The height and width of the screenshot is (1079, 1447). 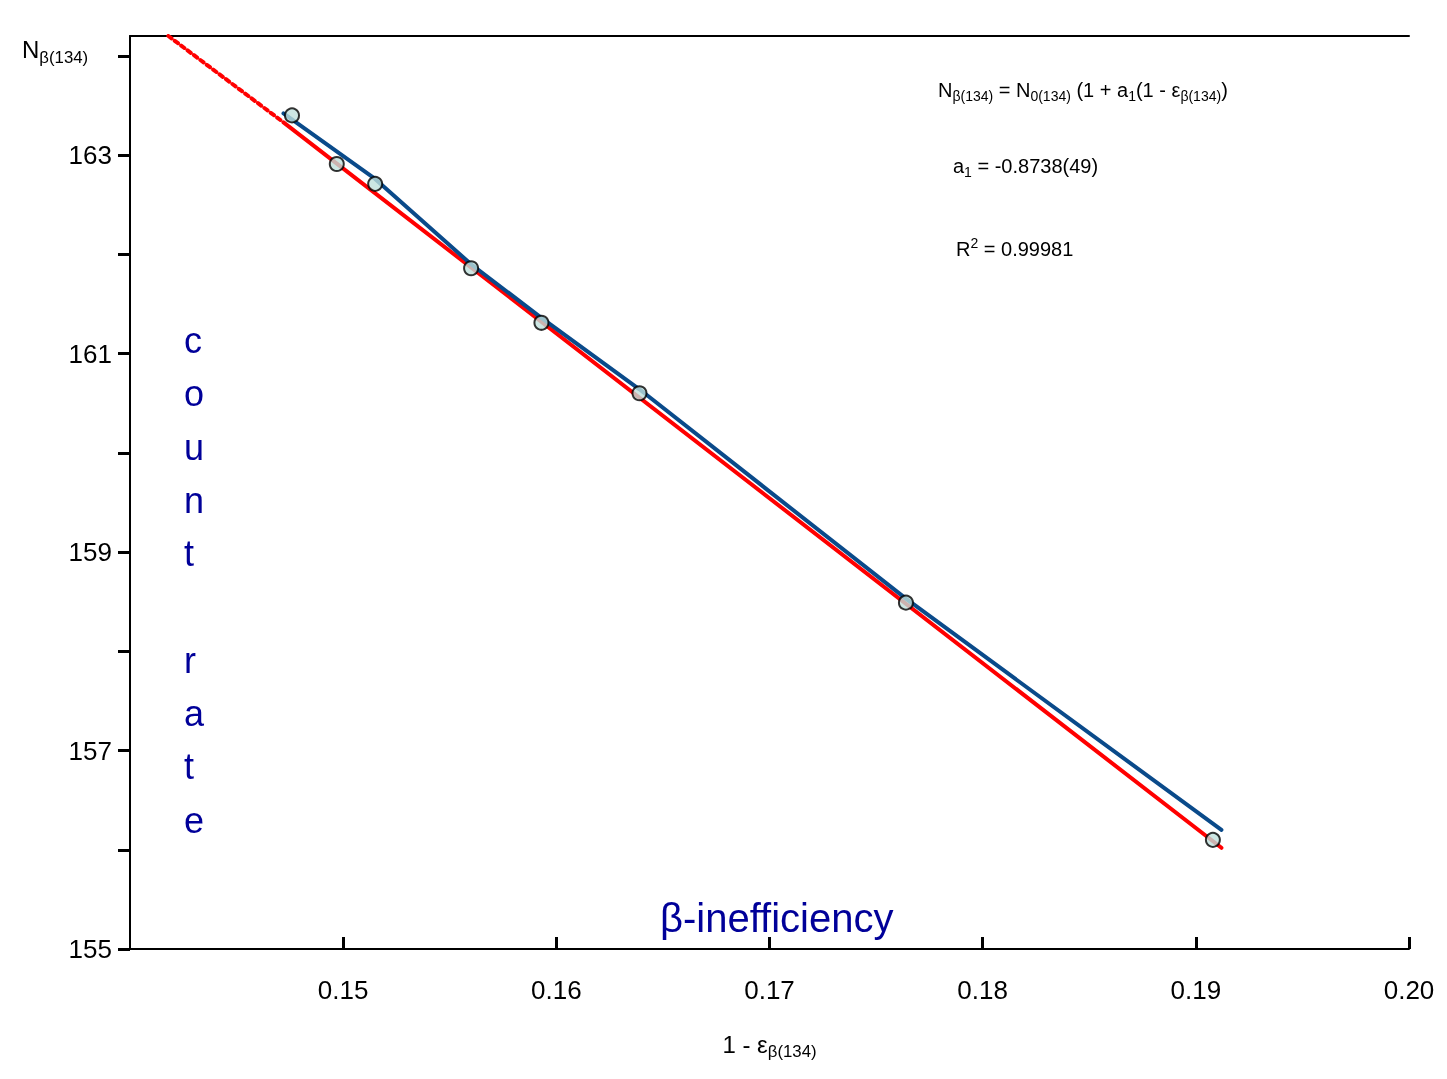 What do you see at coordinates (1409, 990) in the screenshot?
I see `x-tick-label: 0.20` at bounding box center [1409, 990].